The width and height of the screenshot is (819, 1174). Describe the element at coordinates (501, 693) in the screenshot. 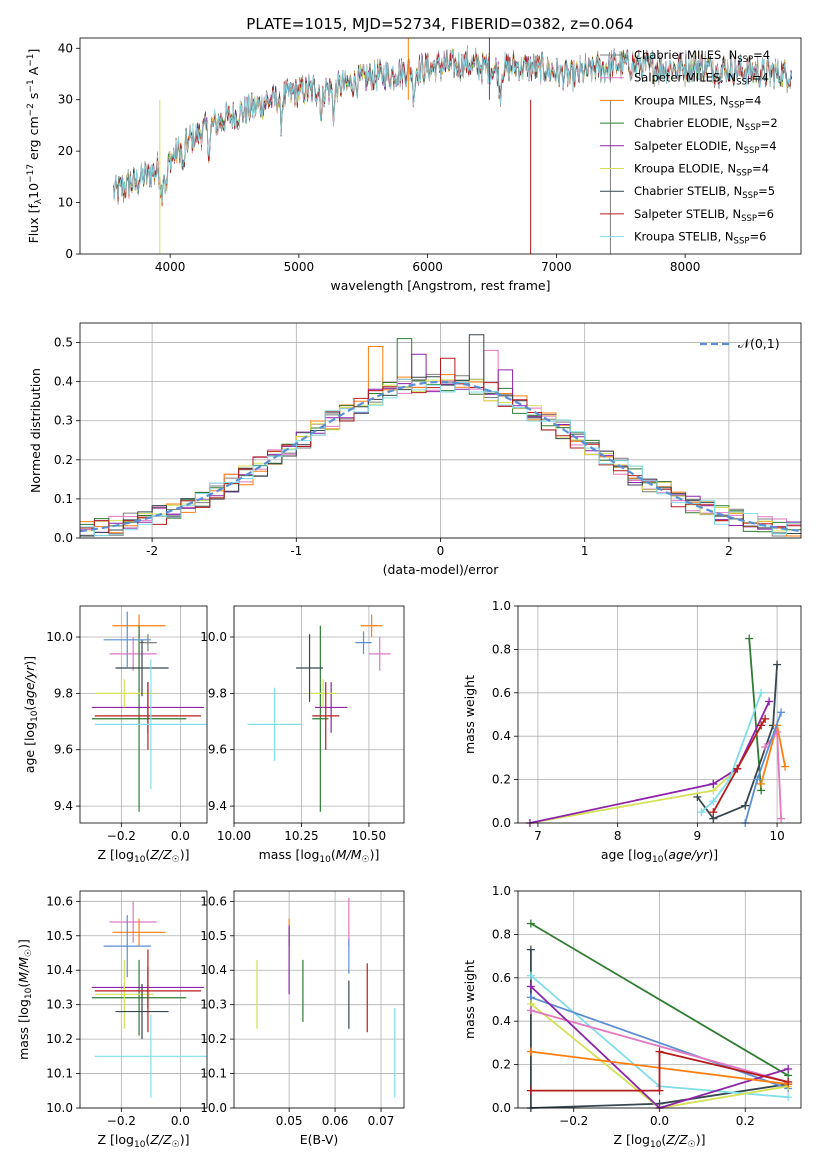

I see `y-tick-label: 0.6` at that location.